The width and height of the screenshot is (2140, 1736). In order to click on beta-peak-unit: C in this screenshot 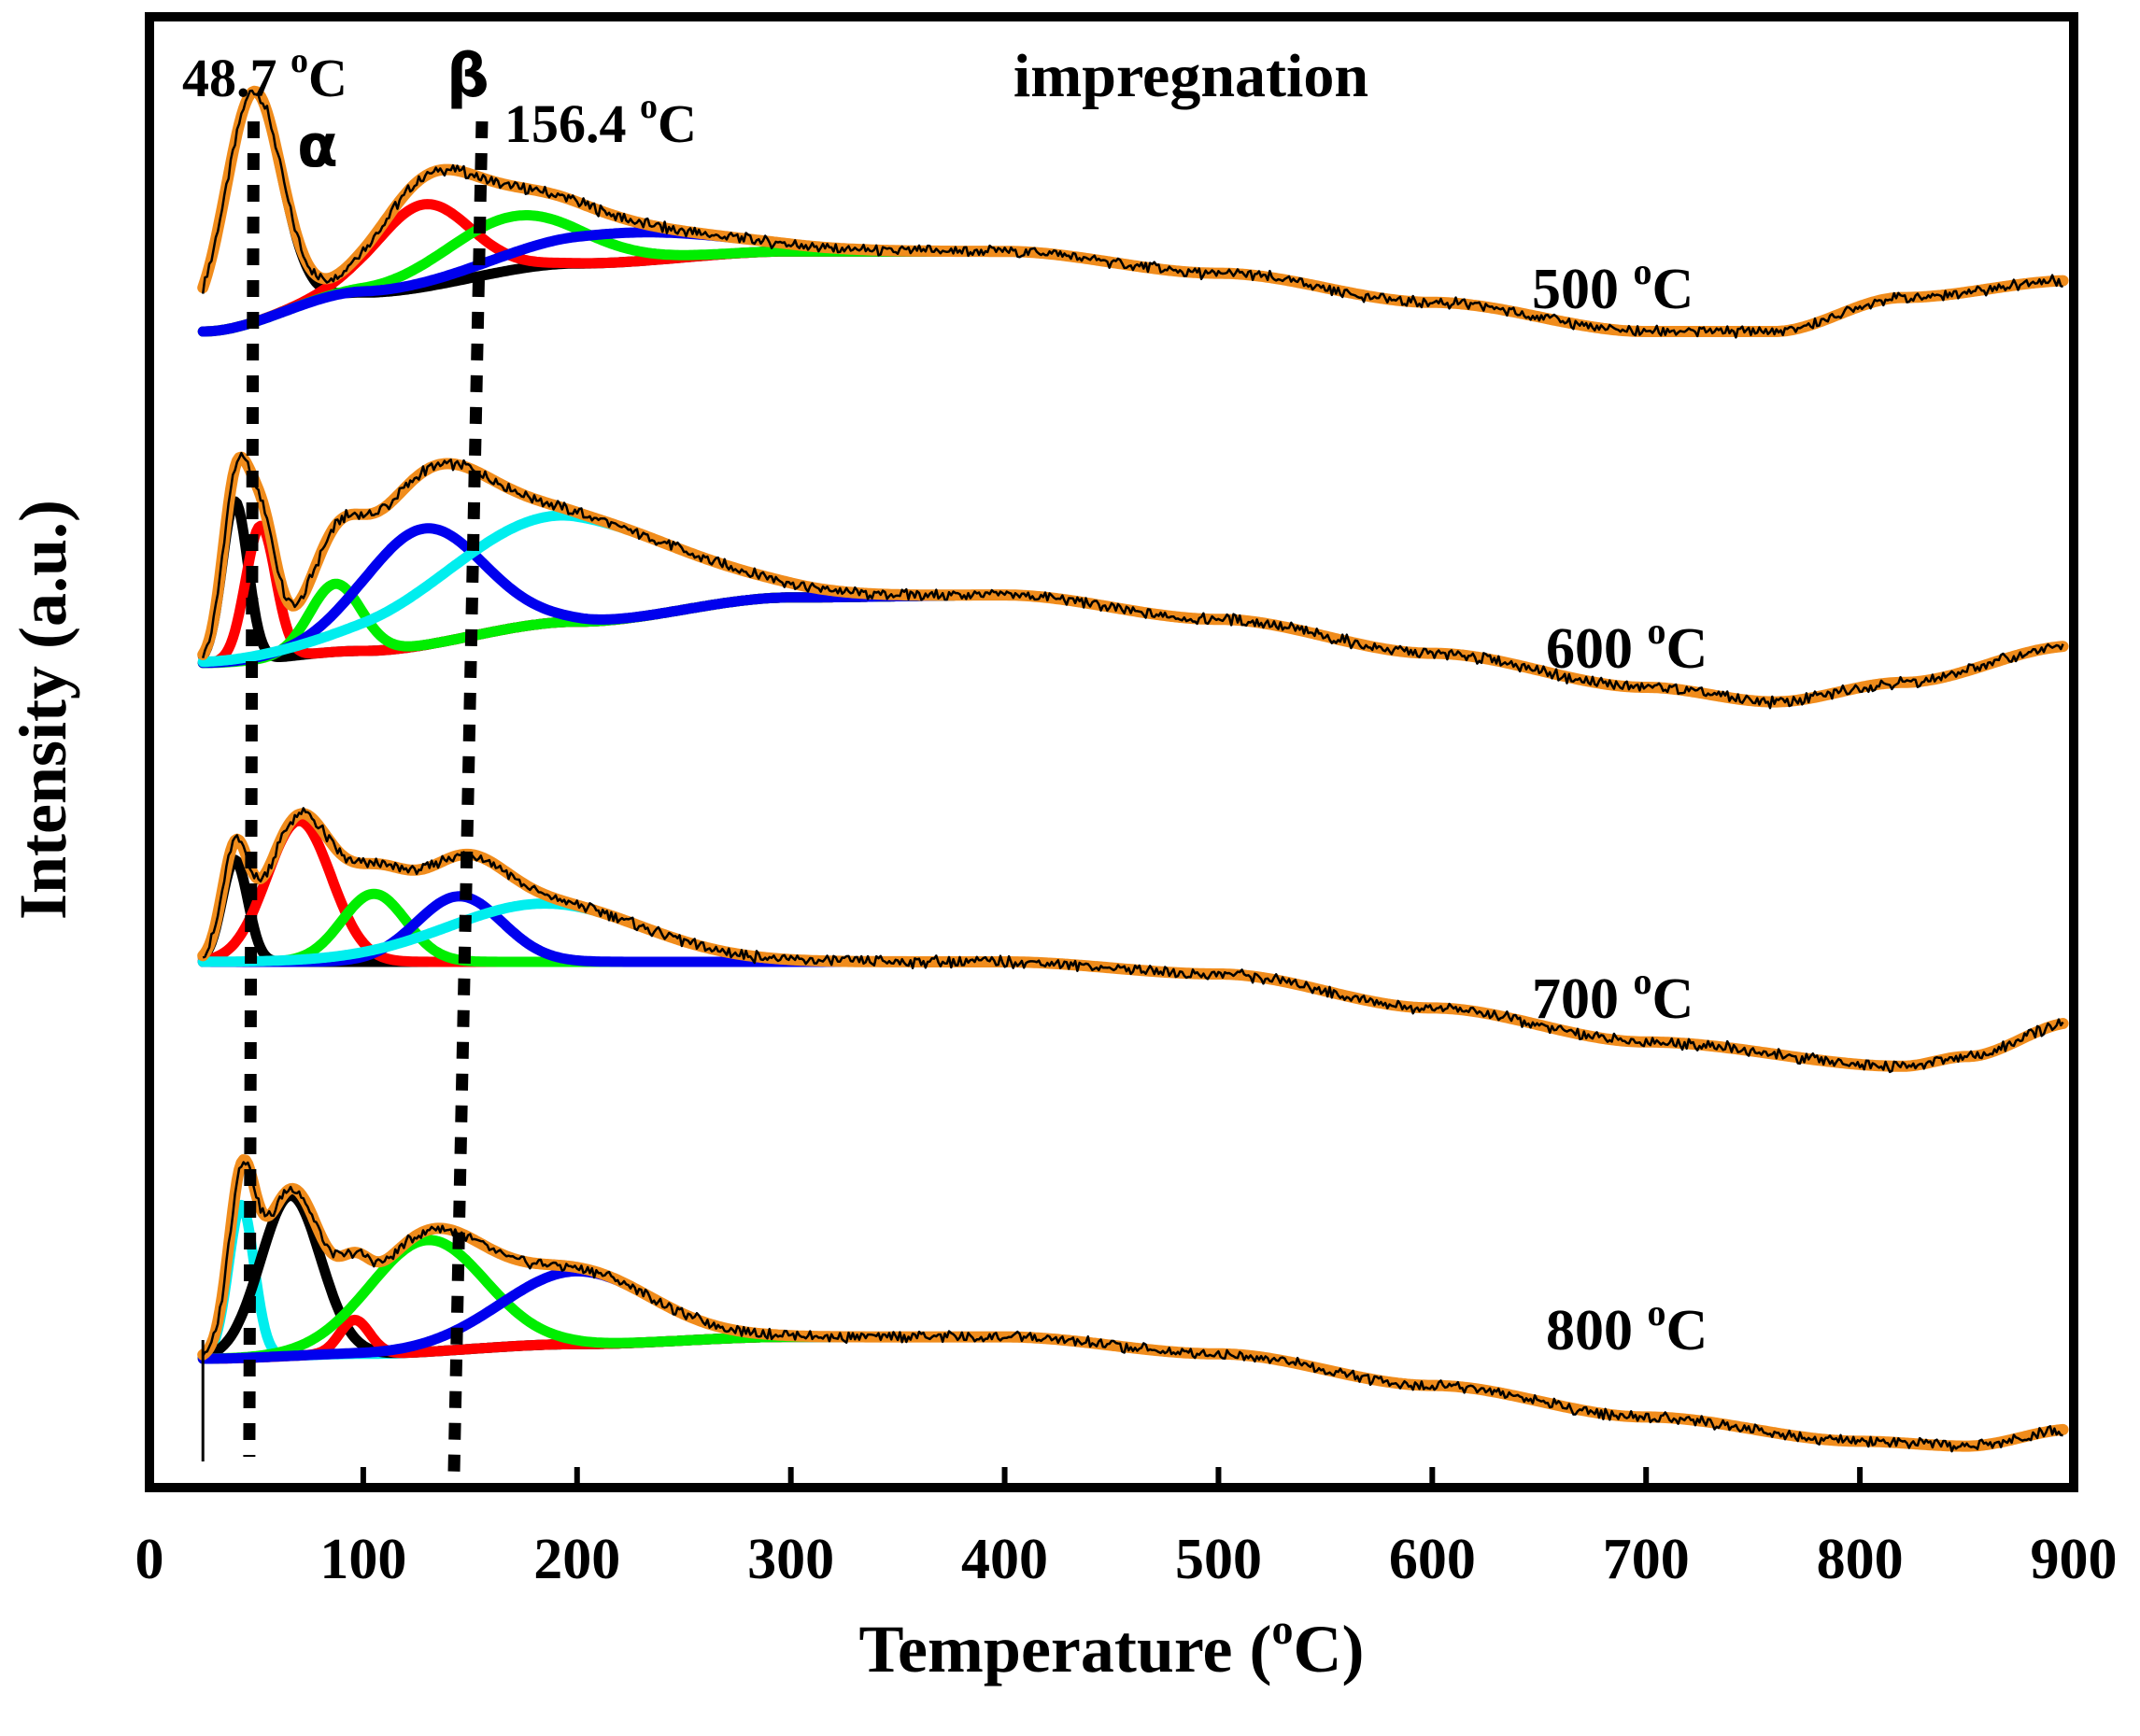, I will do `click(677, 123)`.